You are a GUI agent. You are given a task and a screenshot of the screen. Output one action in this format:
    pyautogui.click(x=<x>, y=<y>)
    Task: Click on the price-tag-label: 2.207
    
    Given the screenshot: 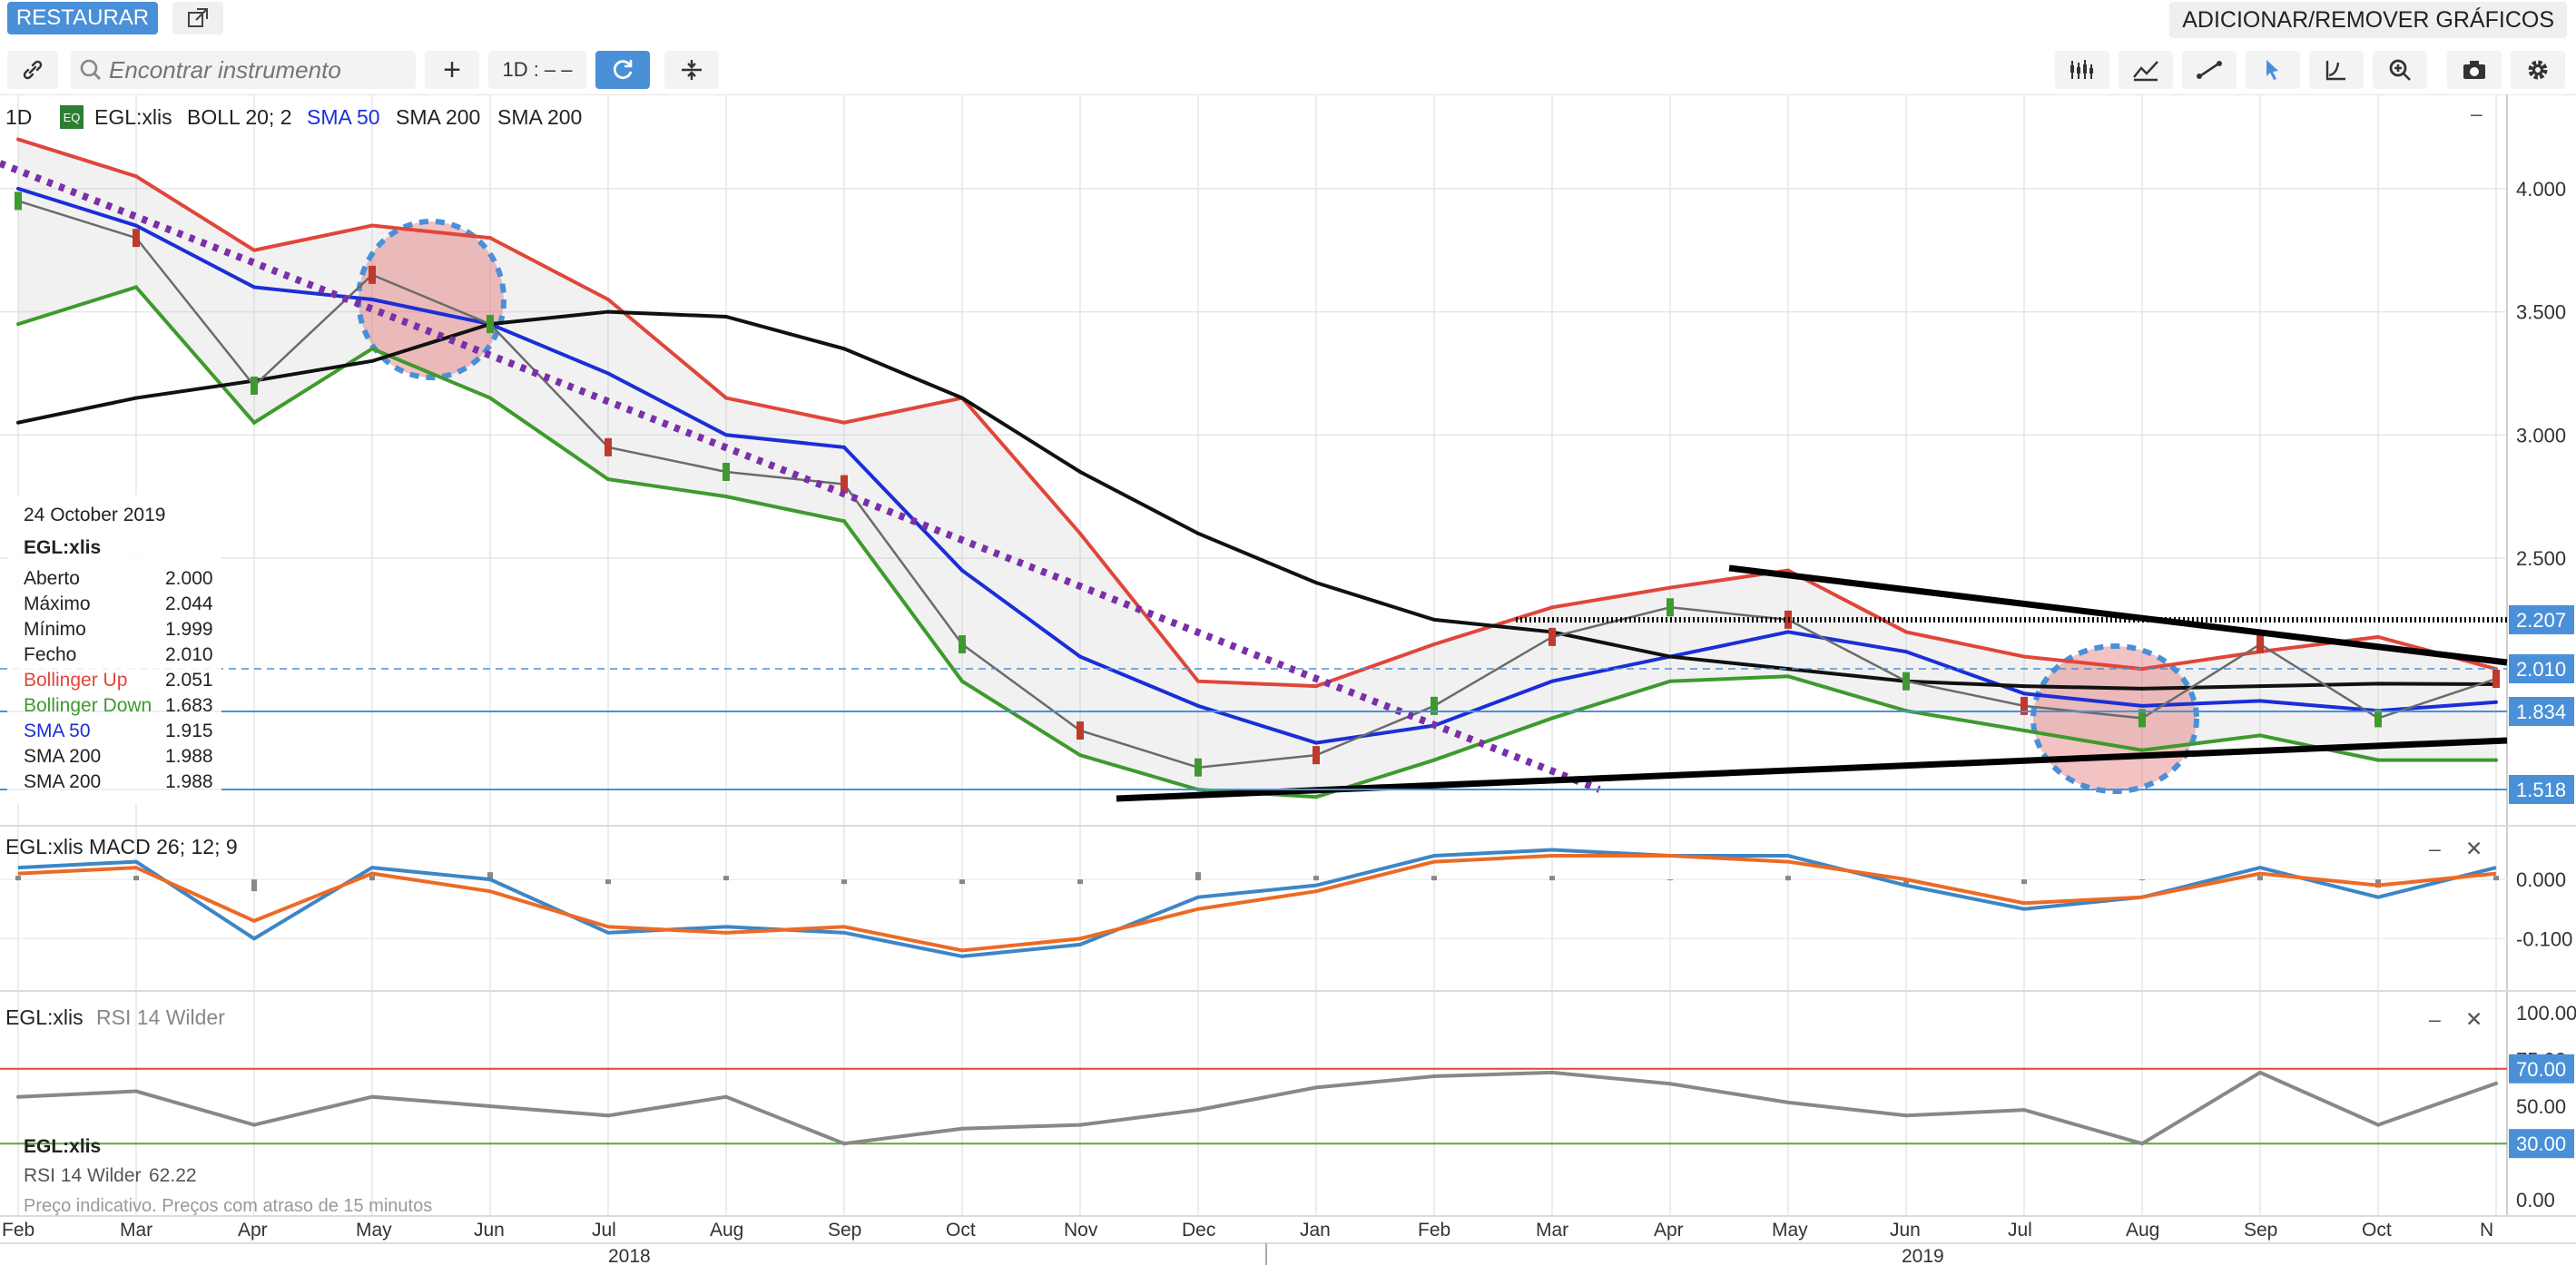 What is the action you would take?
    pyautogui.click(x=2541, y=621)
    